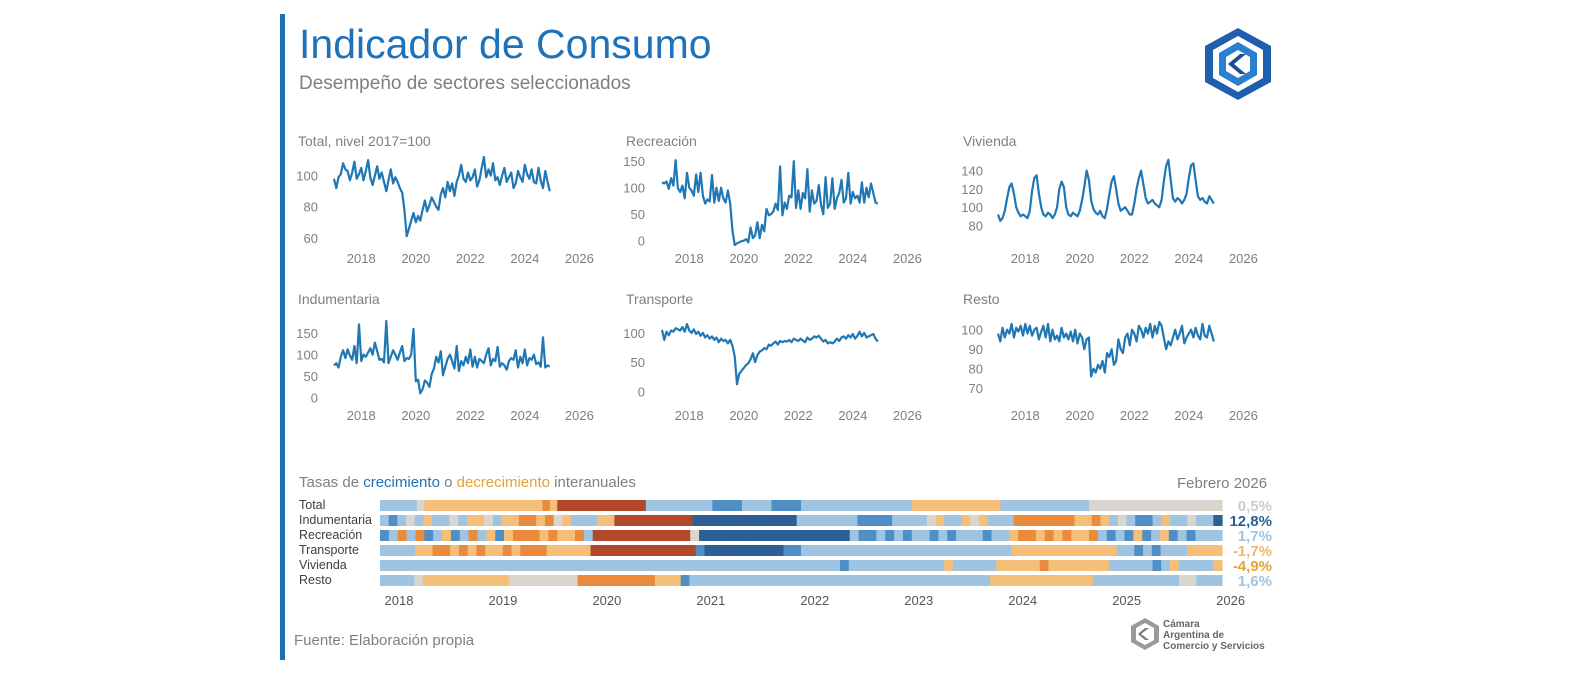 The image size is (1583, 697). What do you see at coordinates (1252, 551) in the screenshot?
I see `heatmap-latest-value: -1,7%` at bounding box center [1252, 551].